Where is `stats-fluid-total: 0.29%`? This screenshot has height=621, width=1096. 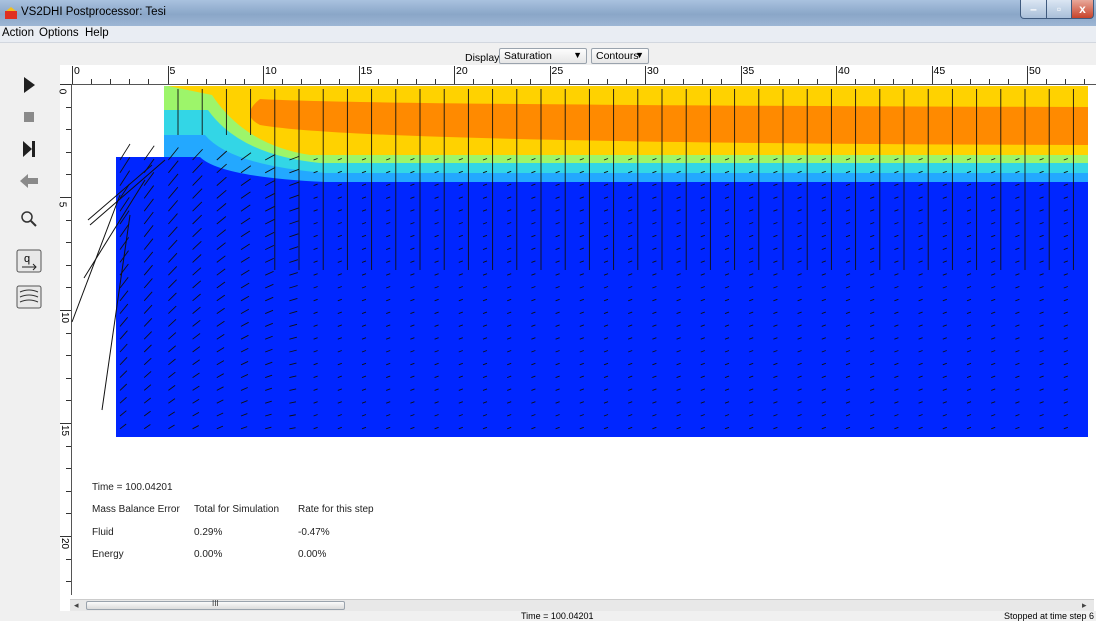
stats-fluid-total: 0.29% is located at coordinates (208, 532).